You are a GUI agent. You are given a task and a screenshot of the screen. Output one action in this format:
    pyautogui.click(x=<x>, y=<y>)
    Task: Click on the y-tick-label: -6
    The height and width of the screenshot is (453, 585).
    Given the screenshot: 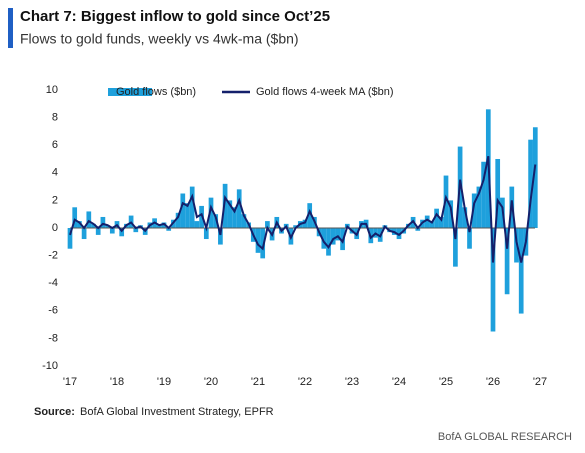 What is the action you would take?
    pyautogui.click(x=53, y=311)
    